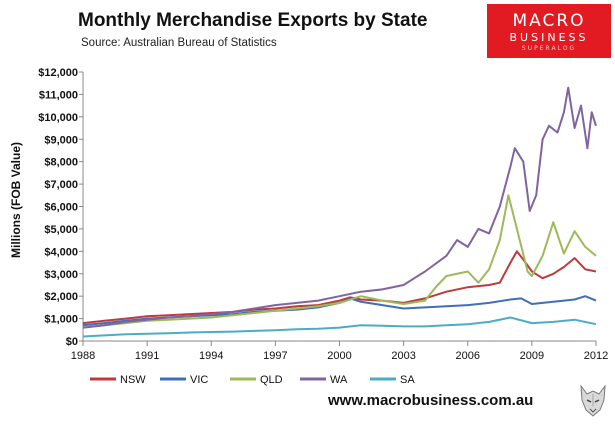  I want to click on y-tick-label: $2,000, so click(61, 297).